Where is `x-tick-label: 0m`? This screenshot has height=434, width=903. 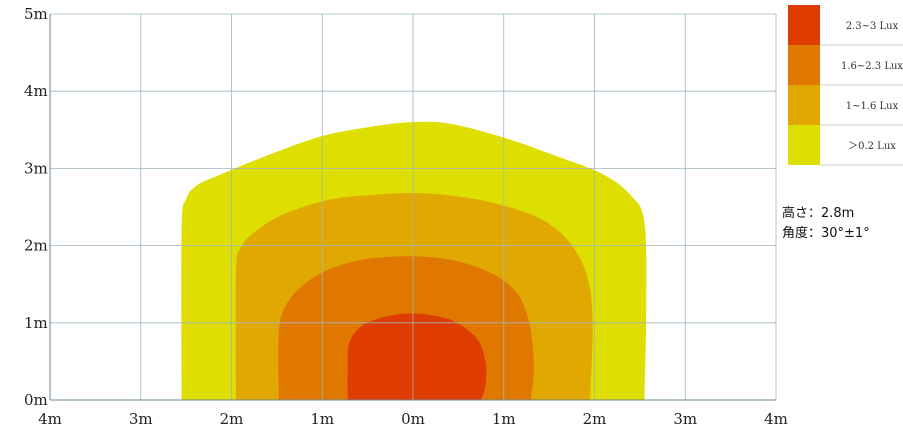 x-tick-label: 0m is located at coordinates (413, 419).